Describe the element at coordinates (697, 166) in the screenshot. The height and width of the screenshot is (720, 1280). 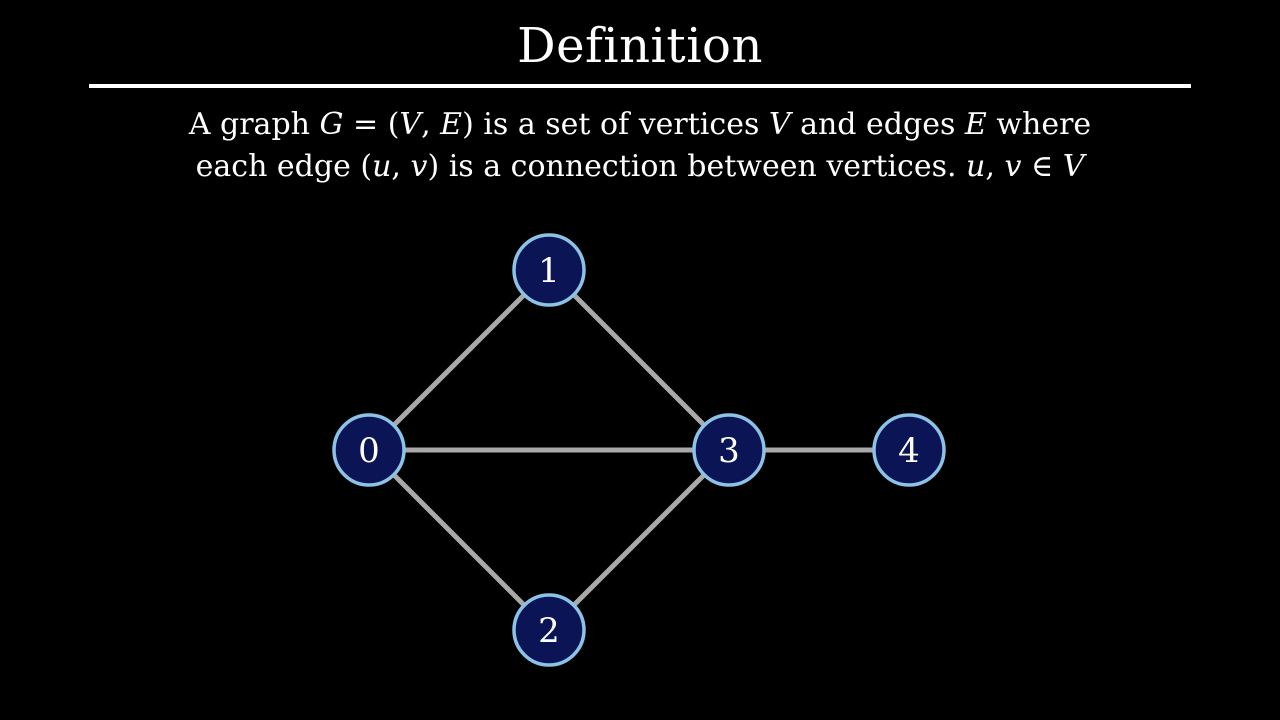
I see `definition-fragment: ) is a connection between vertices.` at that location.